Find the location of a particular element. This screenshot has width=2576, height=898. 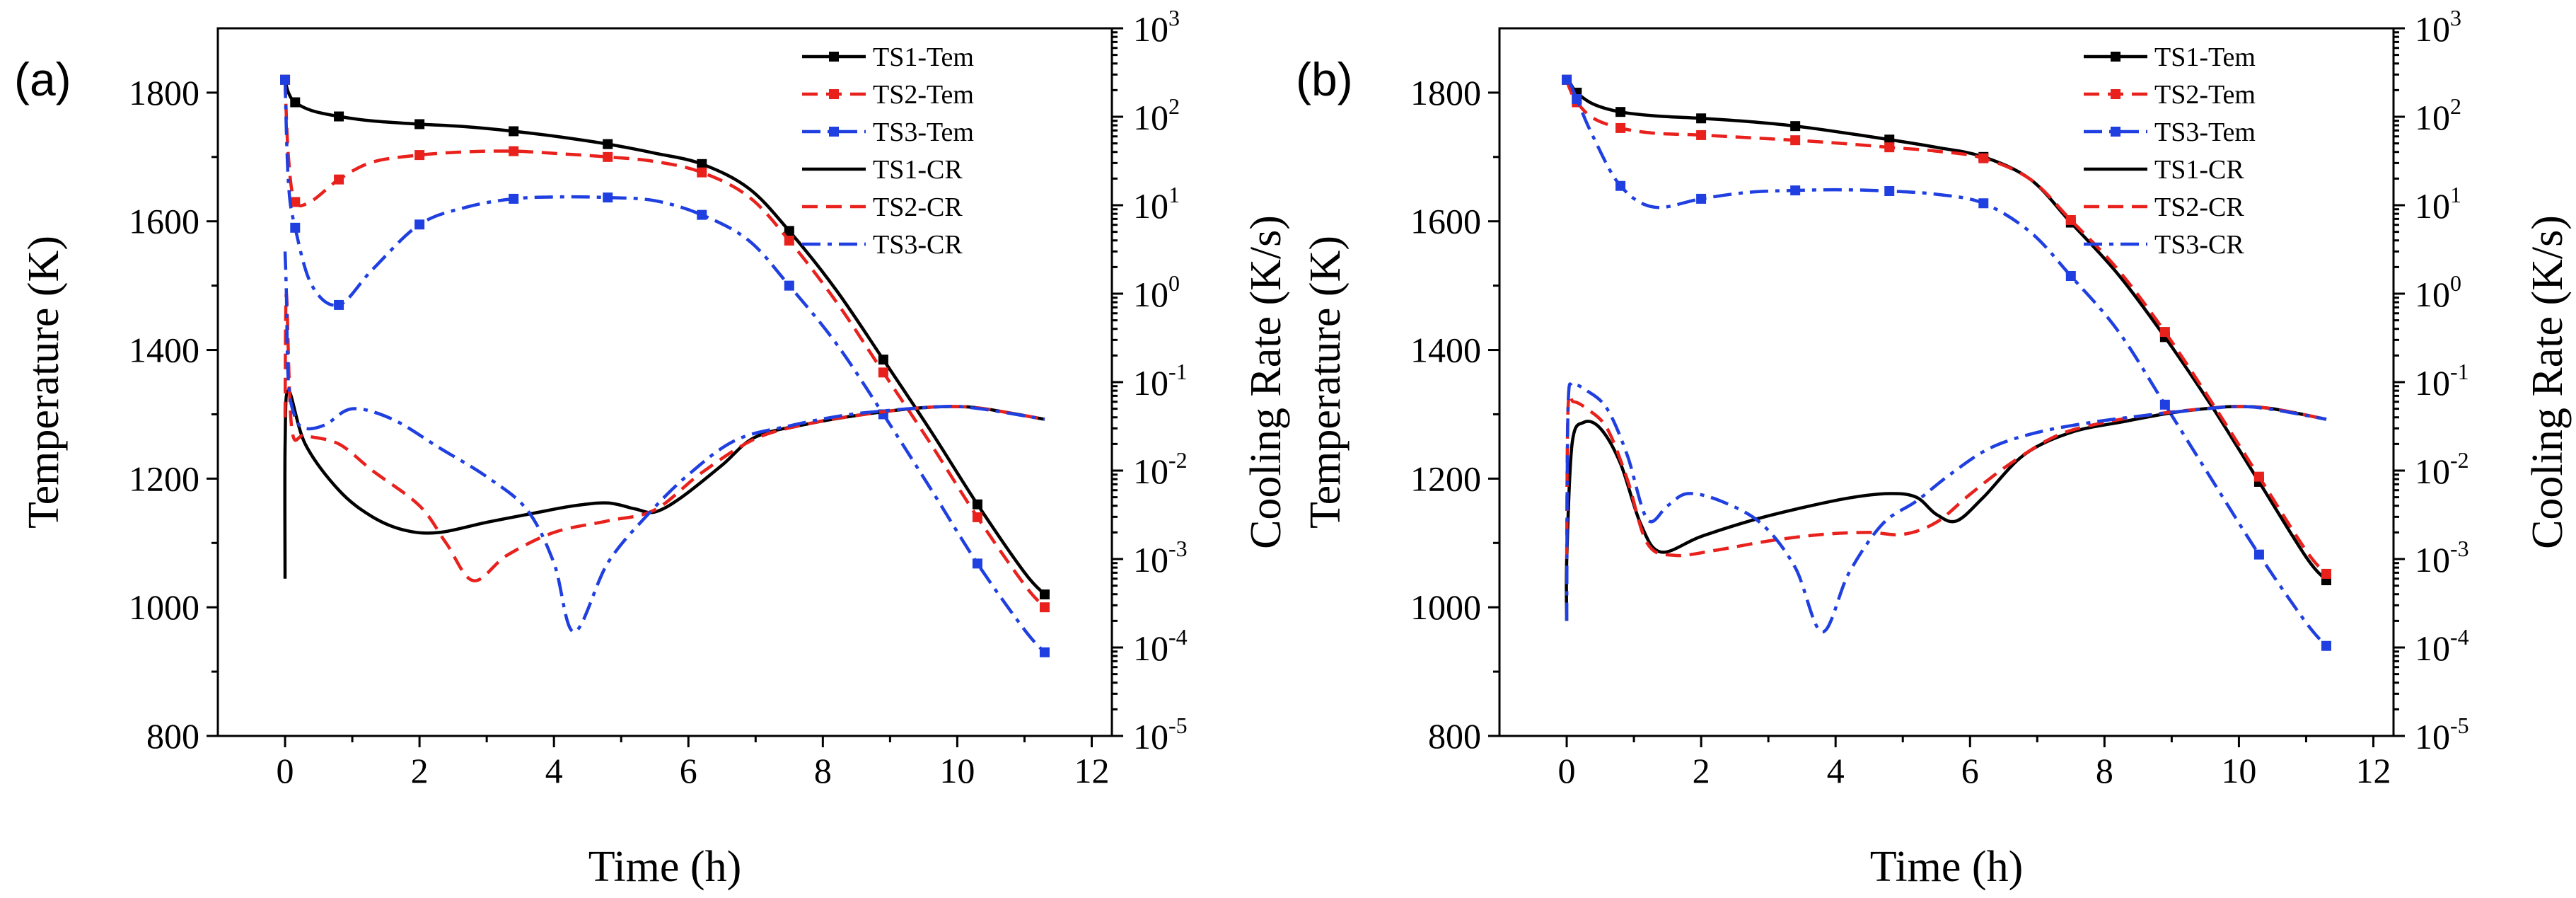

y-tick-label: 800 is located at coordinates (1454, 736).